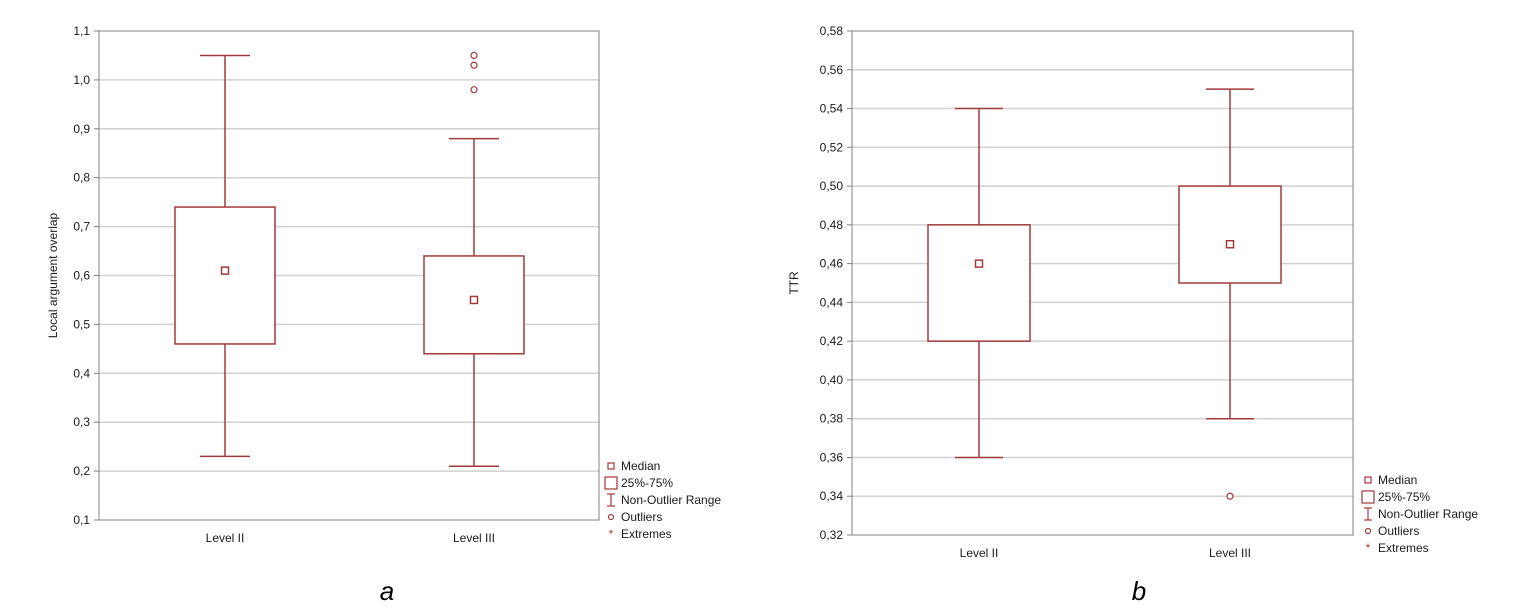 The height and width of the screenshot is (612, 1519). I want to click on y-tick-label: 0,56, so click(832, 70).